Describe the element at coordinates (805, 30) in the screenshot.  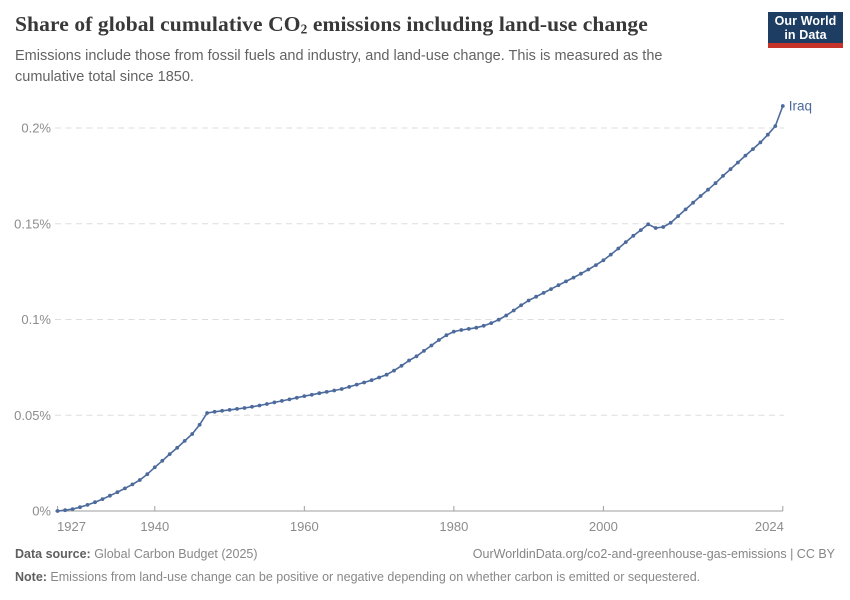
I see `owid-logo: Our World in Data` at that location.